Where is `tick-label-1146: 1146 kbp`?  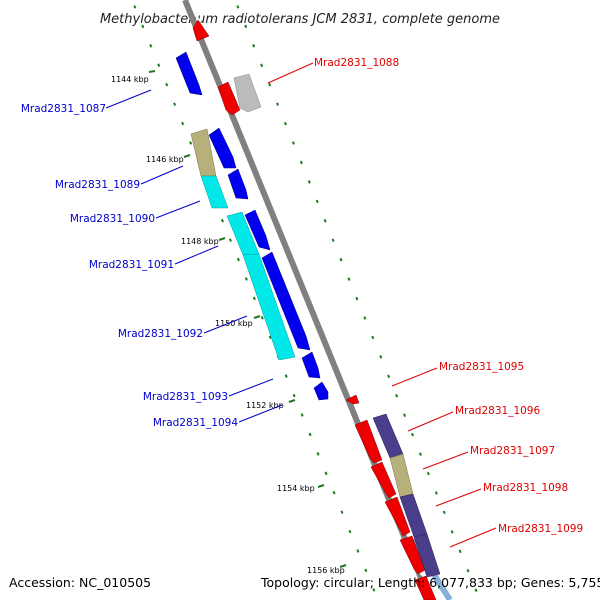
tick-label-1146: 1146 kbp is located at coordinates (165, 159).